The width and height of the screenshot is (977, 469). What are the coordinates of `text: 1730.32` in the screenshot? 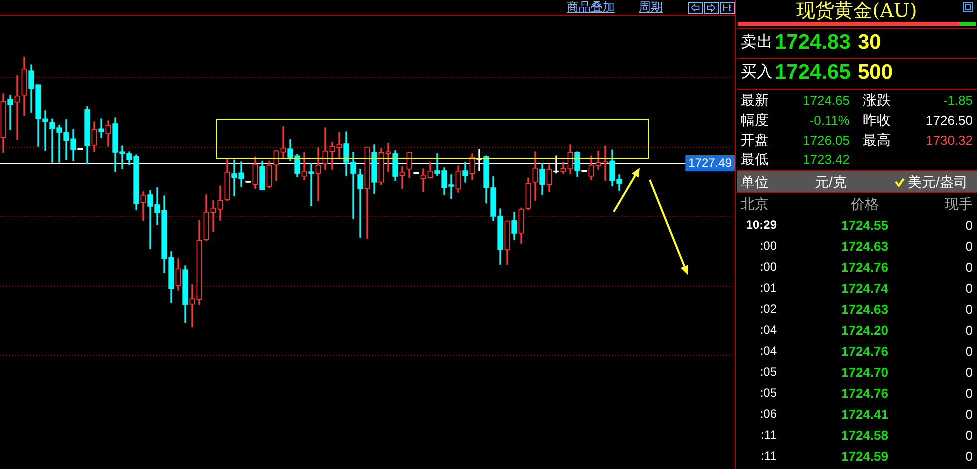 It's located at (949, 140).